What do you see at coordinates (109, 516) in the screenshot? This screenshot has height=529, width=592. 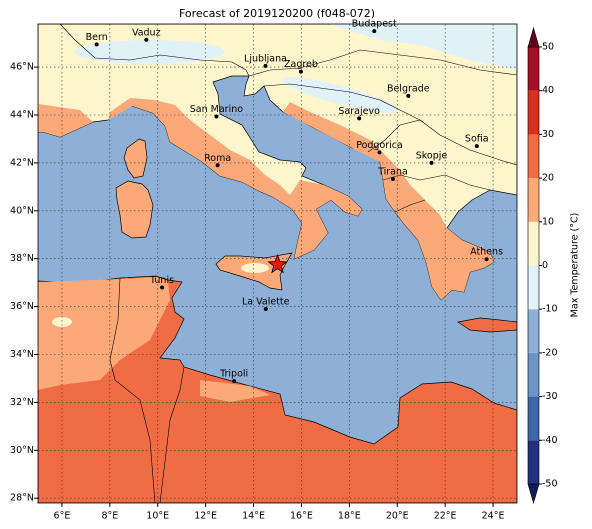 I see `x-tick-label: 8°E` at bounding box center [109, 516].